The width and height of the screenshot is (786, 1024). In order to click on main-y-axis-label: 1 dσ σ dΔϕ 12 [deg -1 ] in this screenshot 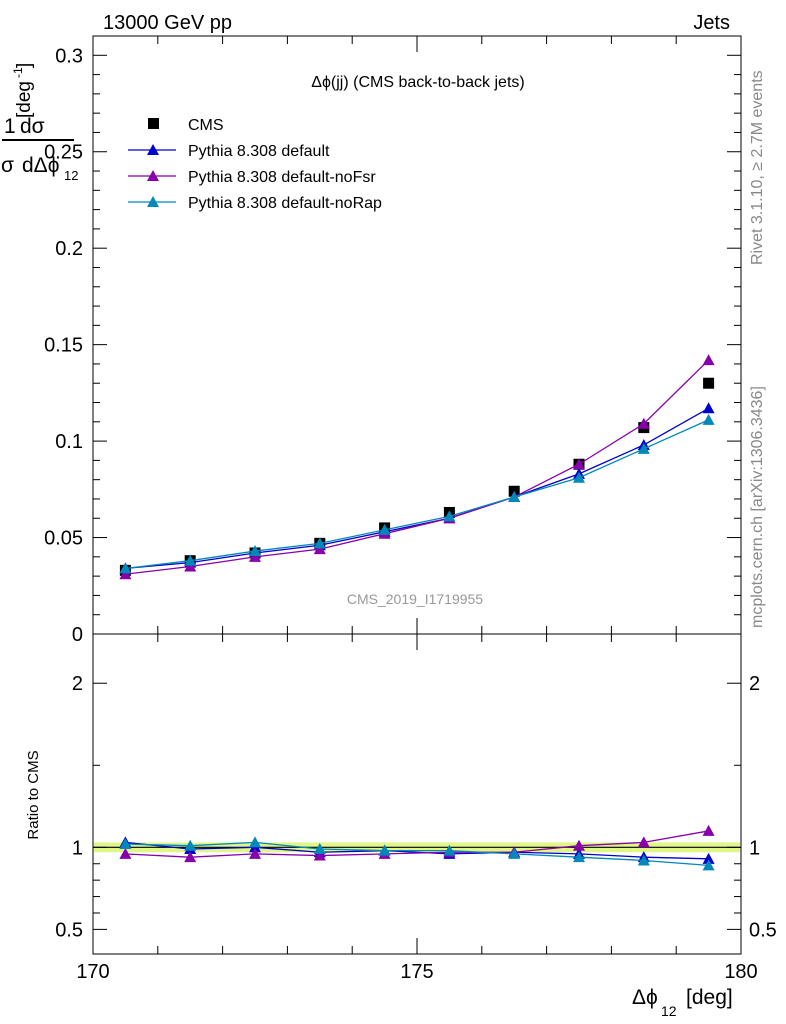, I will do `click(39, 123)`.